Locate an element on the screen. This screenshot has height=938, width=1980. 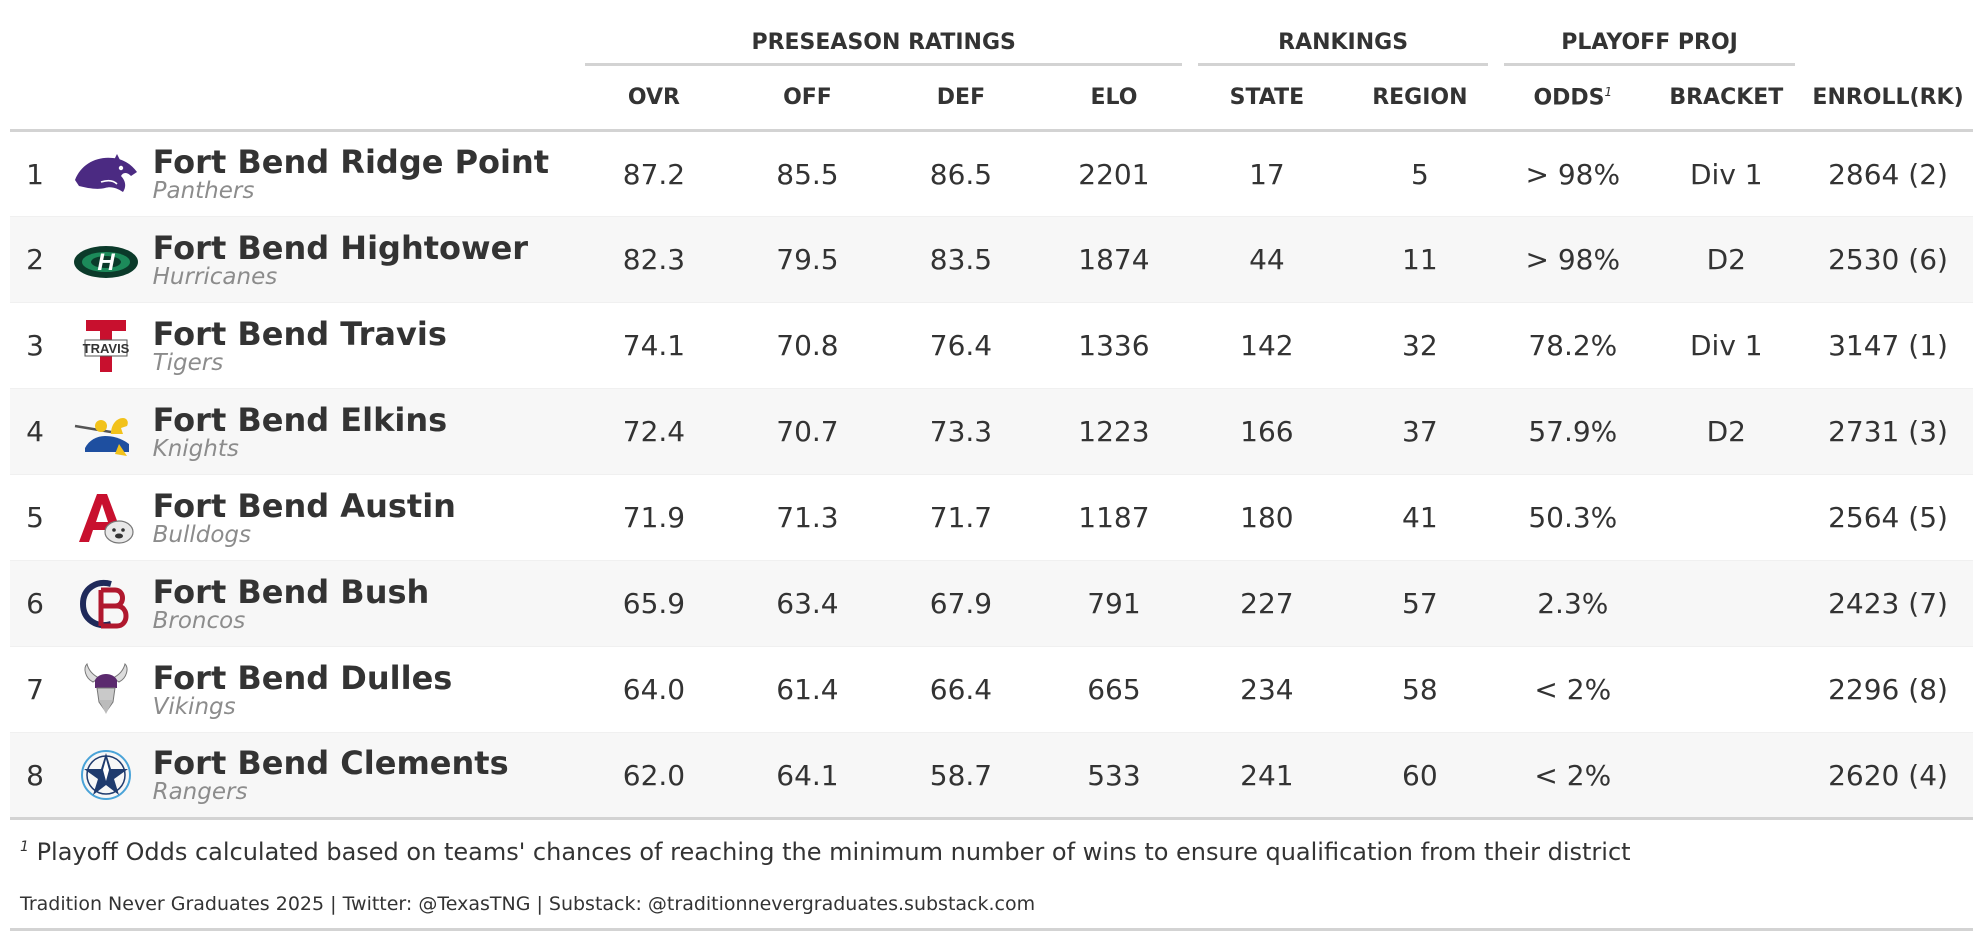
logo-cell is located at coordinates (106, 517).